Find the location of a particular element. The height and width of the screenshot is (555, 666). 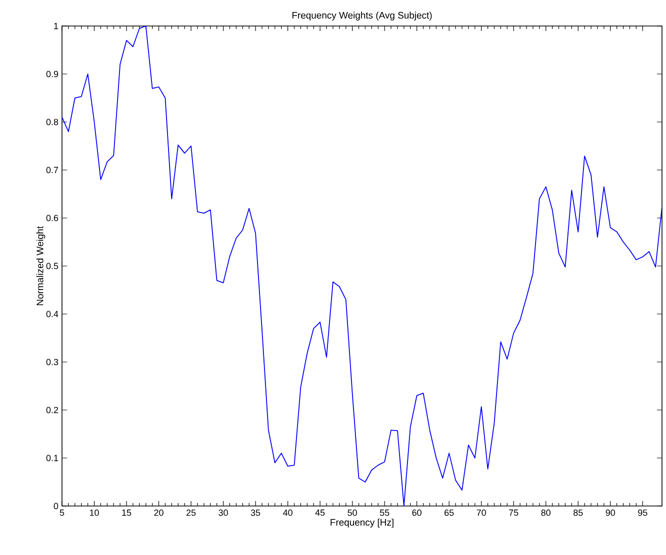

x-tick-label: 45 is located at coordinates (320, 513).